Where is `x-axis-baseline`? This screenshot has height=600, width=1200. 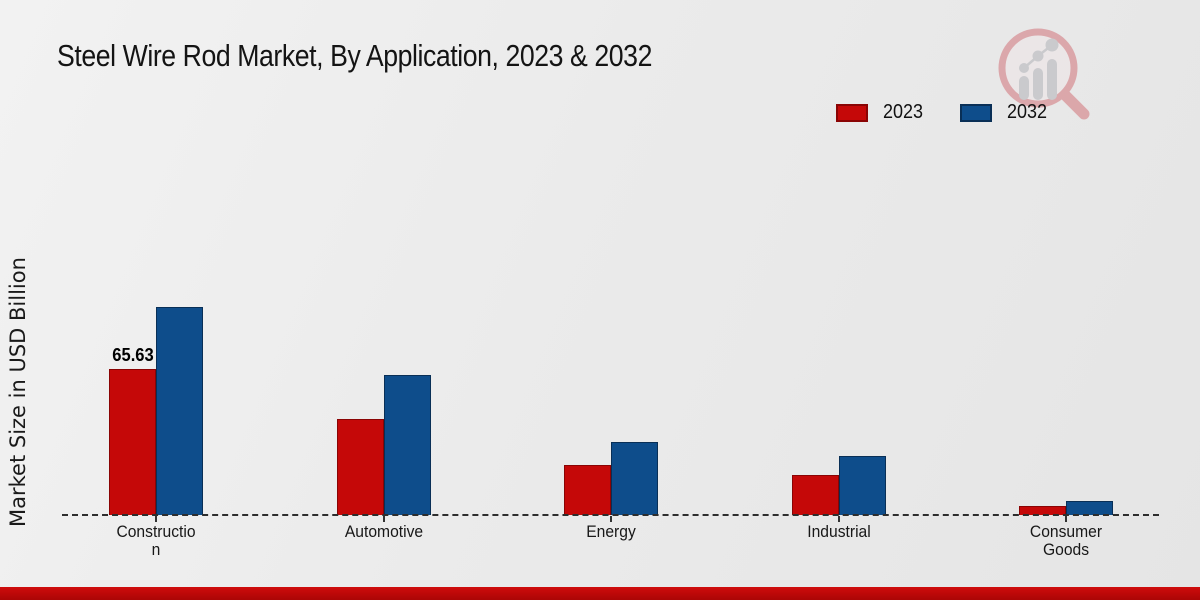
x-axis-baseline is located at coordinates (610, 515).